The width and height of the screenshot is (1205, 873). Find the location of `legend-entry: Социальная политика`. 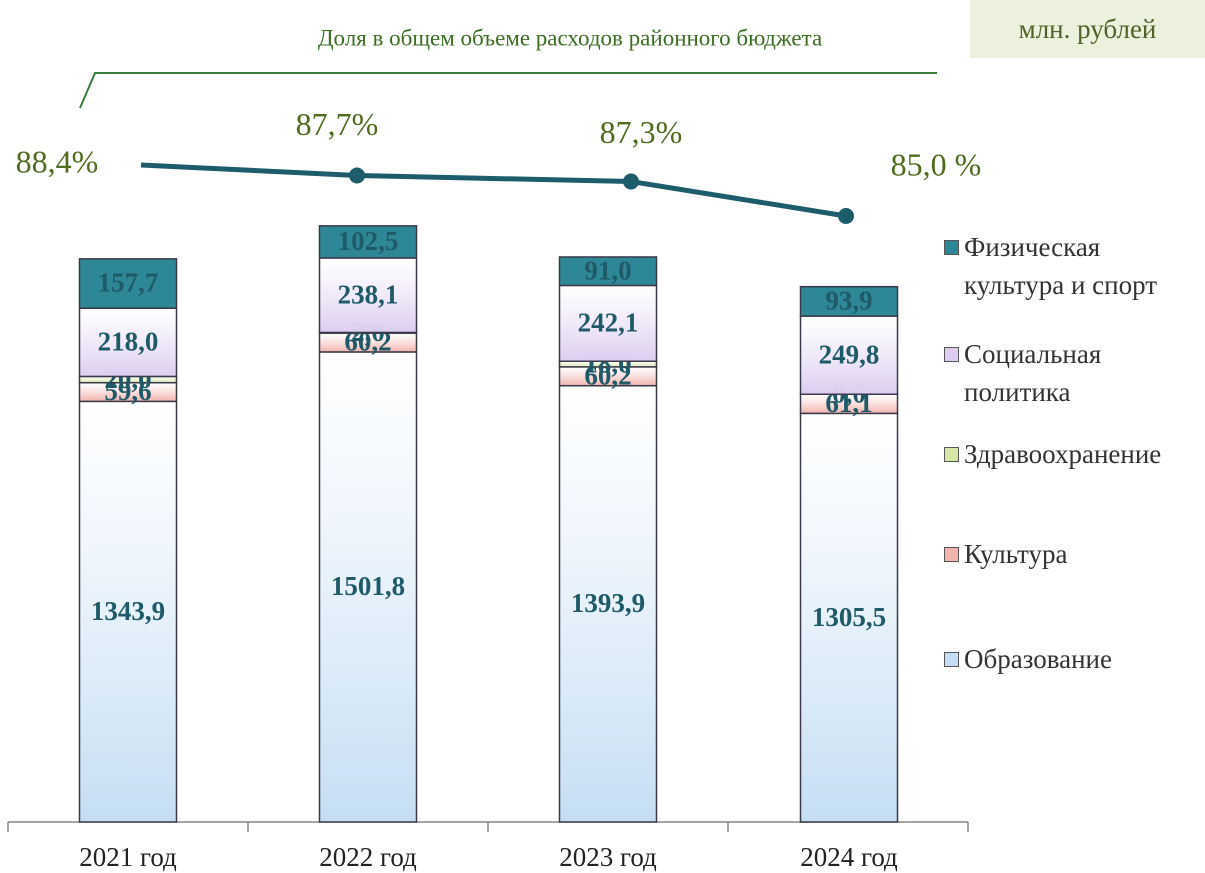

legend-entry: Социальная политика is located at coordinates (1072, 373).